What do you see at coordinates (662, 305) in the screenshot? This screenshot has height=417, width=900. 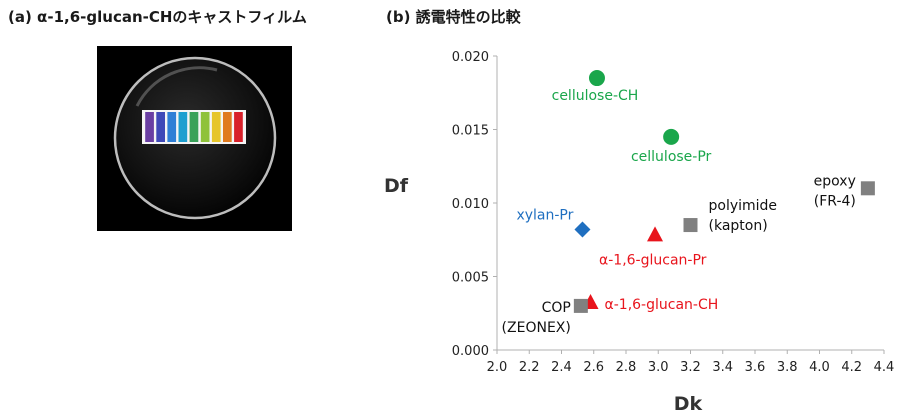 I see `data-point-label: α-1,6-glucan-CH` at bounding box center [662, 305].